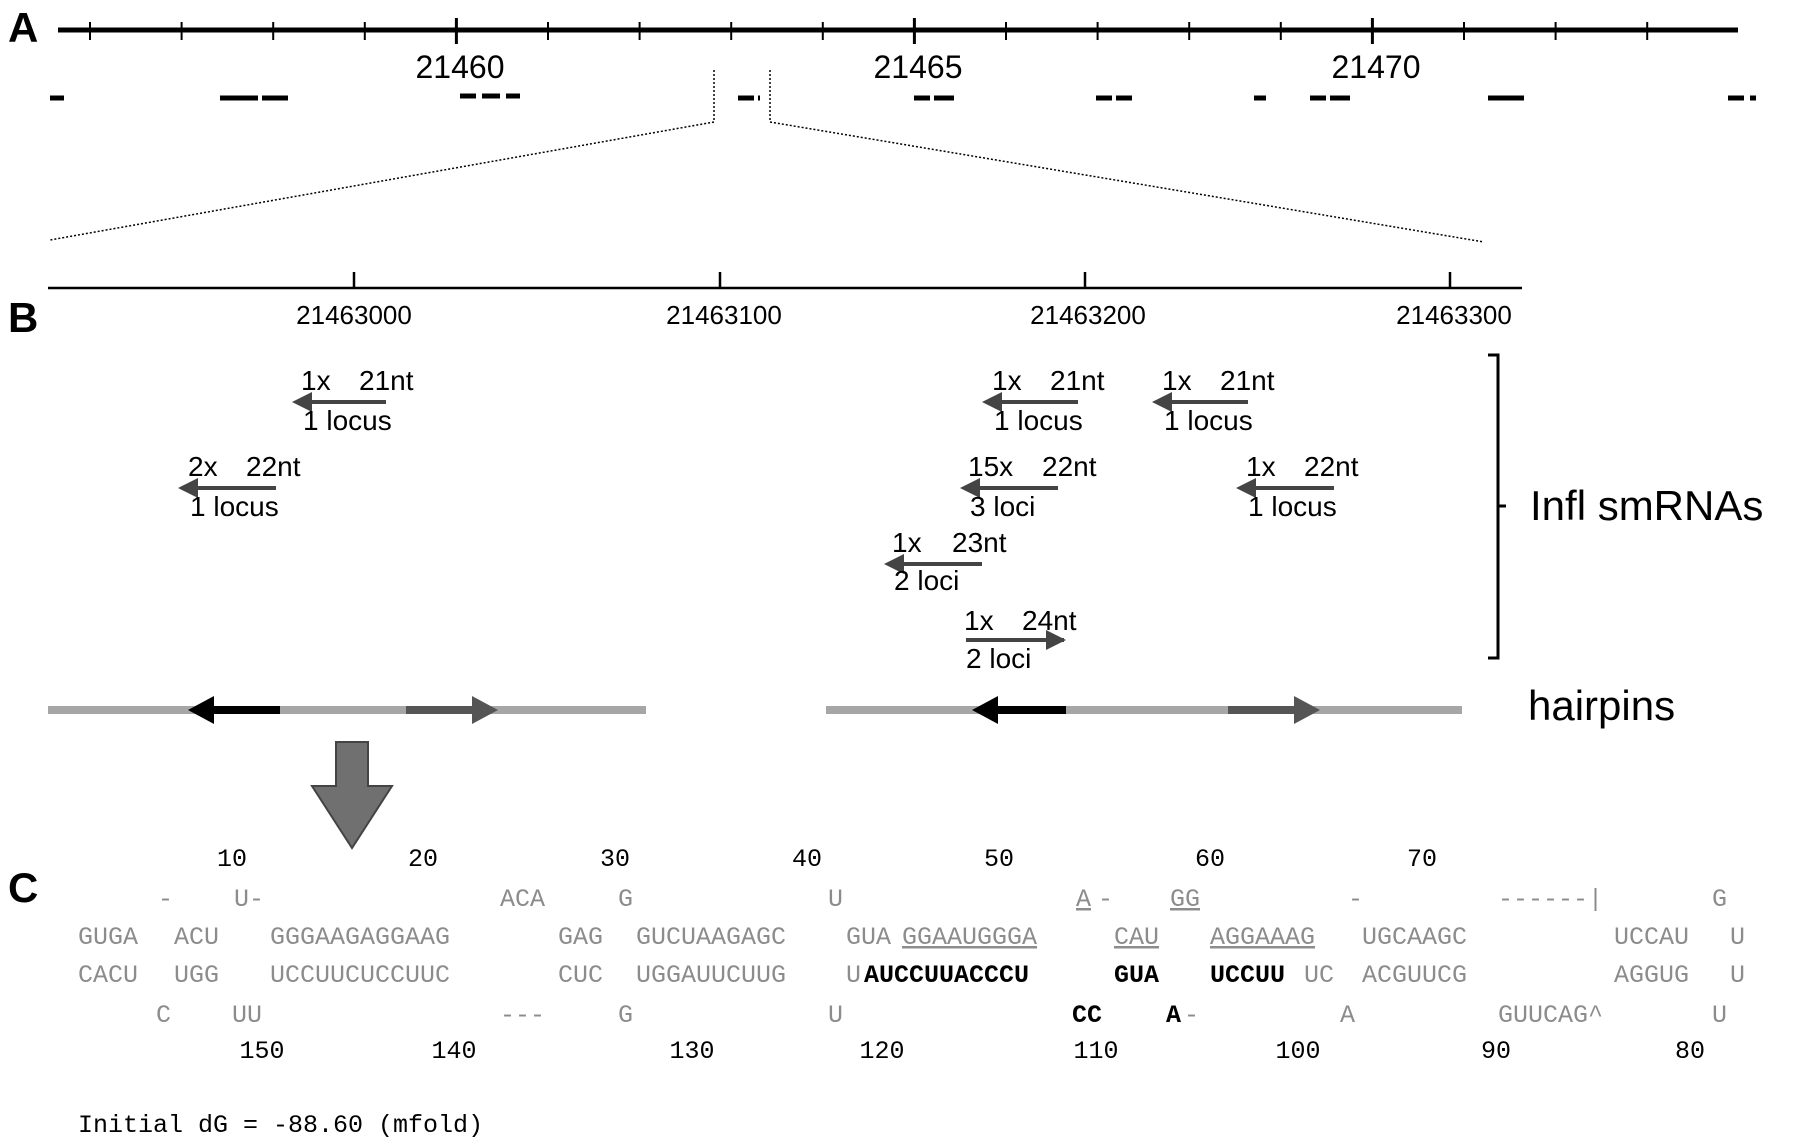 Image resolution: width=1800 pixels, height=1147 pixels. What do you see at coordinates (946, 975) in the screenshot?
I see `svg-text: AUCCUUACCCU` at bounding box center [946, 975].